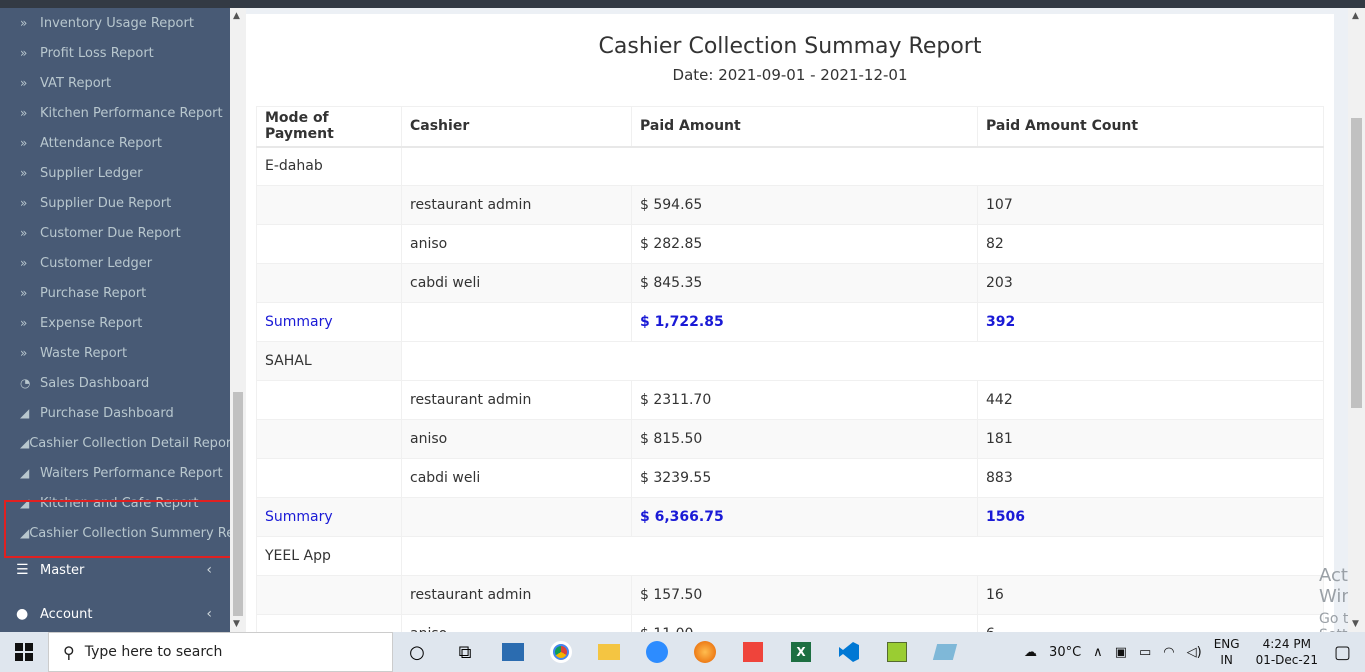  Describe the element at coordinates (115, 323) in the screenshot. I see `sidebar-item: » Expense Report` at that location.